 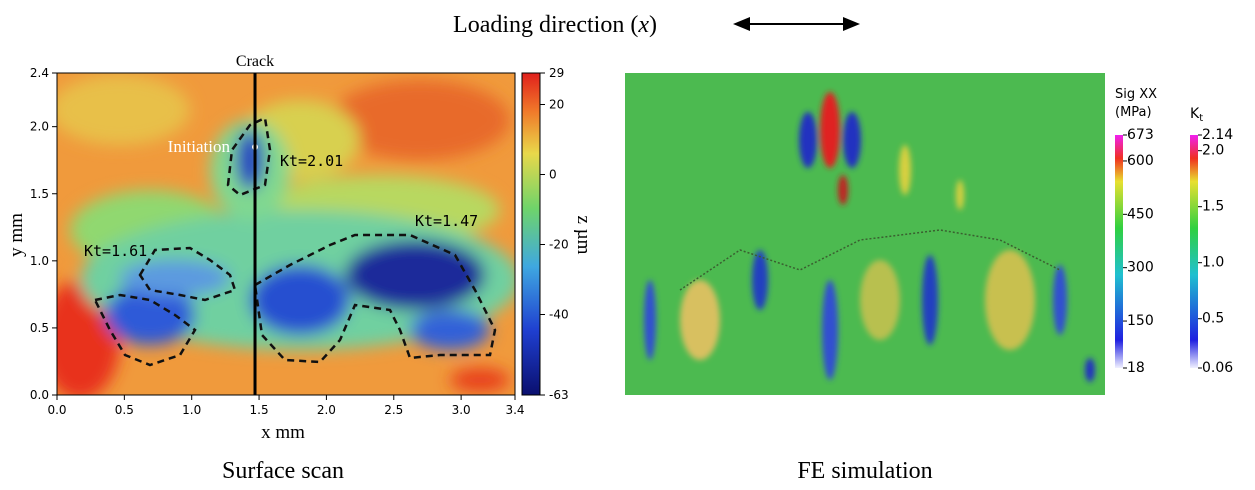 I want to click on y-tick-label: 1.5, so click(x=39, y=194).